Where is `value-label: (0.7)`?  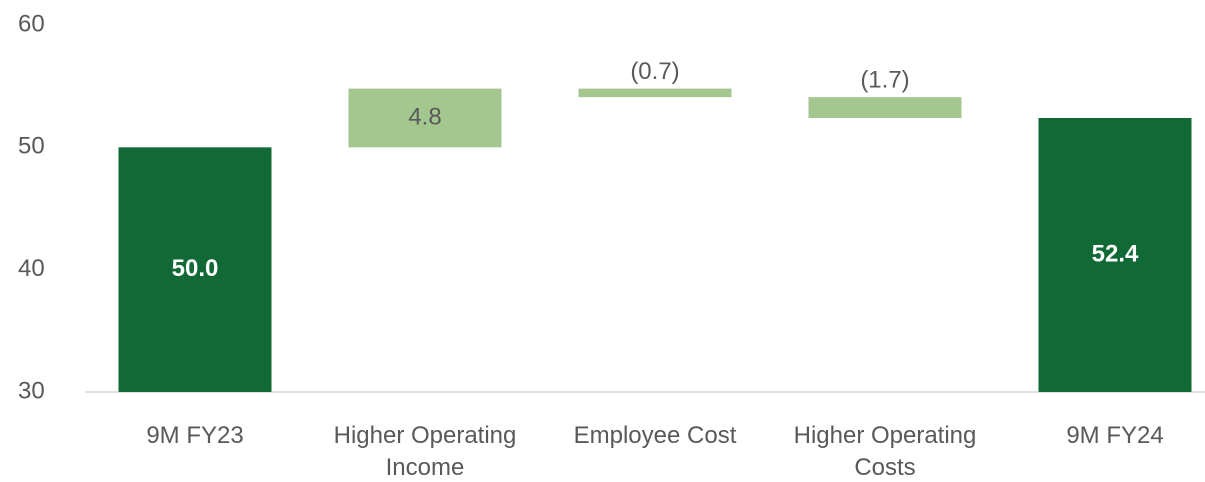 value-label: (0.7) is located at coordinates (654, 71).